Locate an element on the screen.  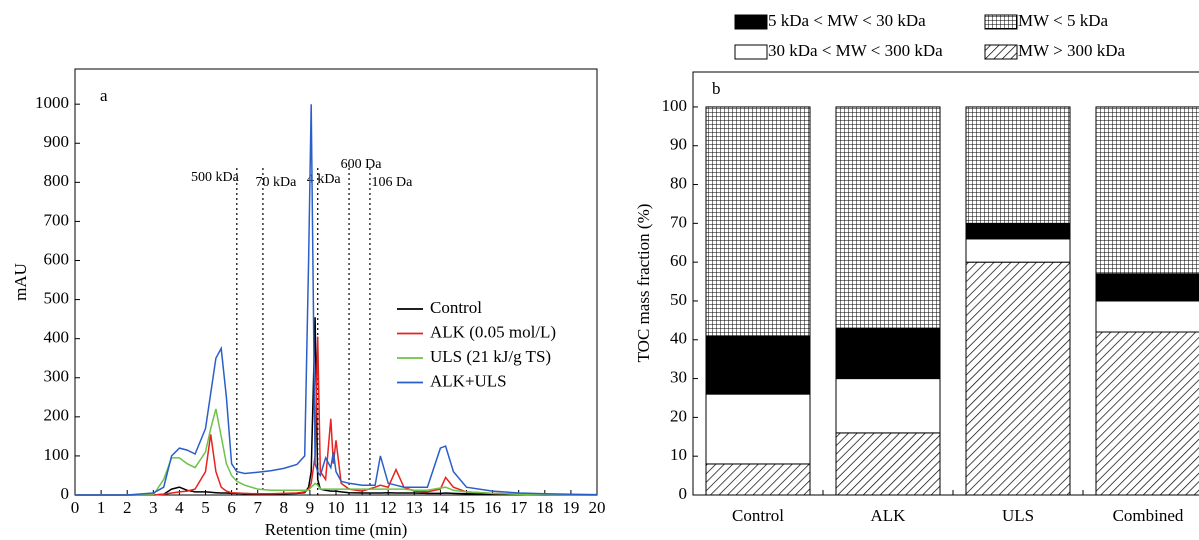
x-tick-label: 16 is located at coordinates (492, 507).